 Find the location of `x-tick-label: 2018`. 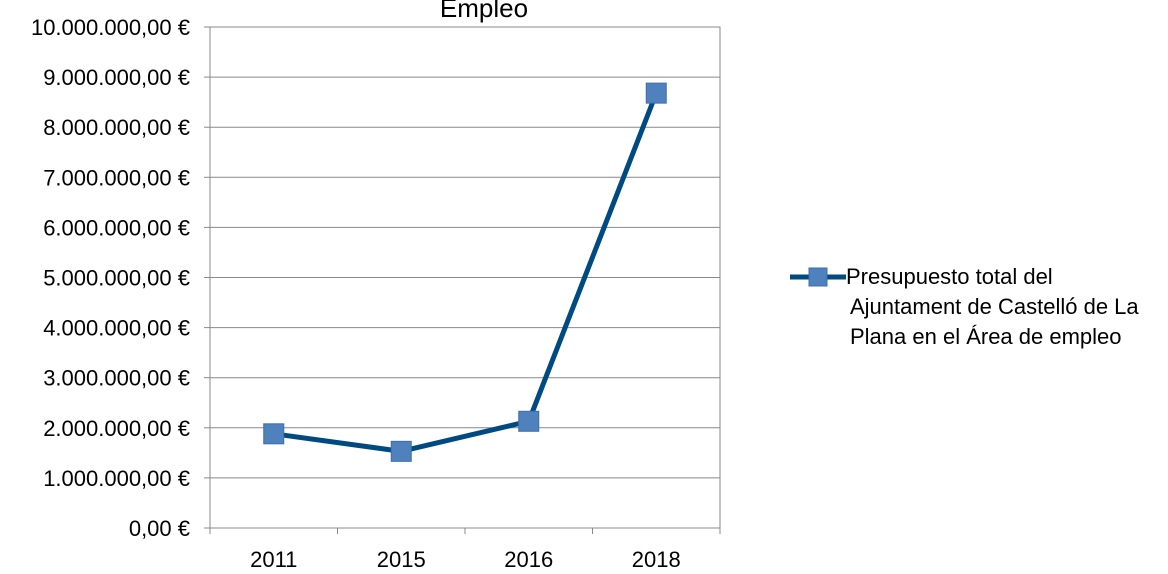

x-tick-label: 2018 is located at coordinates (656, 559).